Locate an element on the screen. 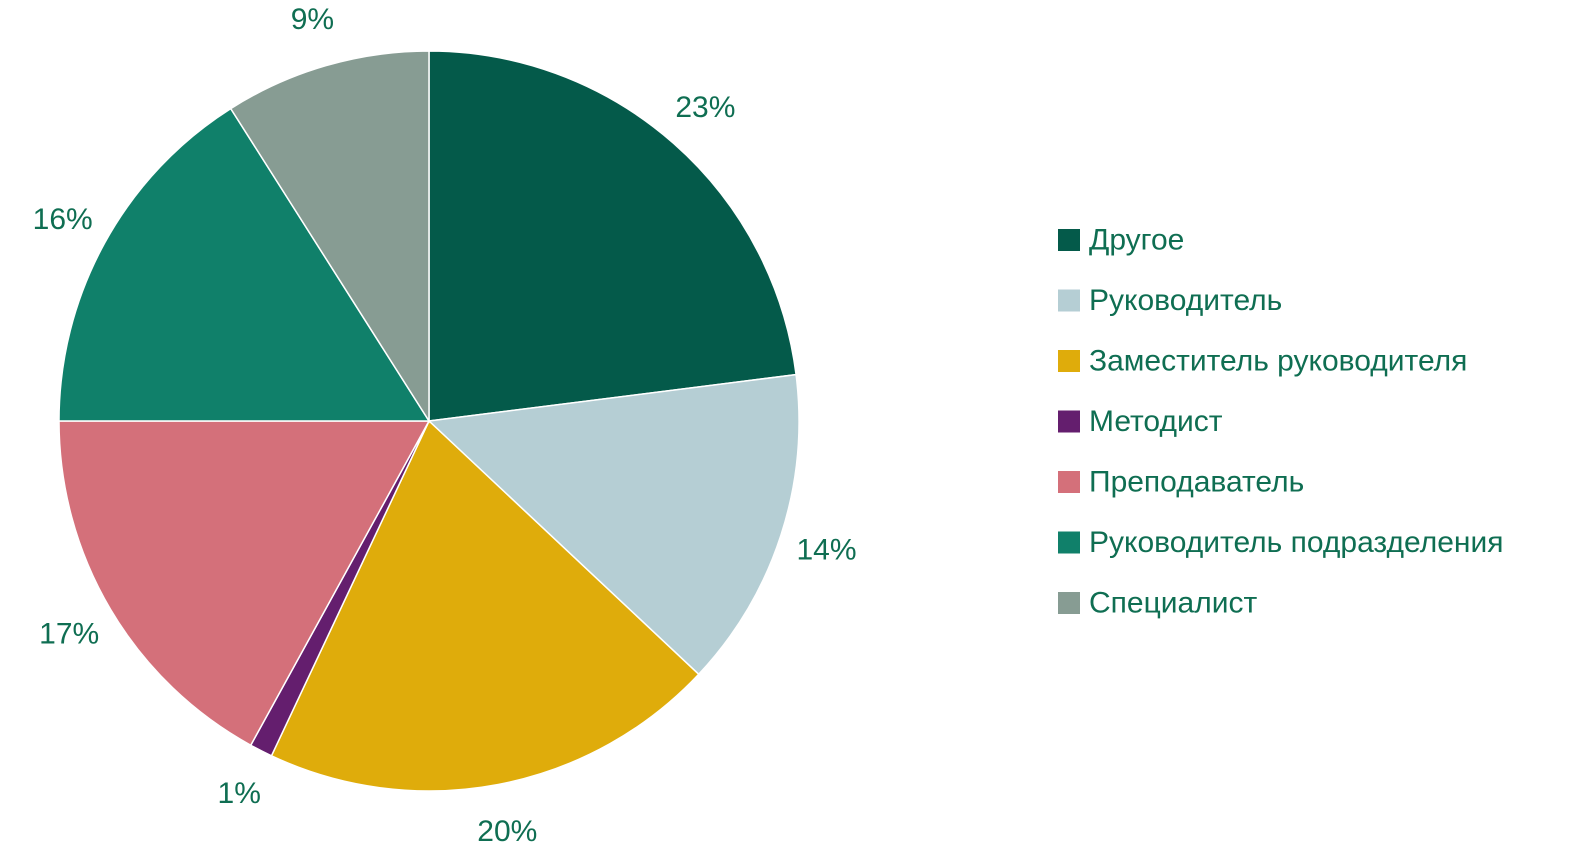 The image size is (1571, 844). data-label-4: 1% is located at coordinates (239, 793).